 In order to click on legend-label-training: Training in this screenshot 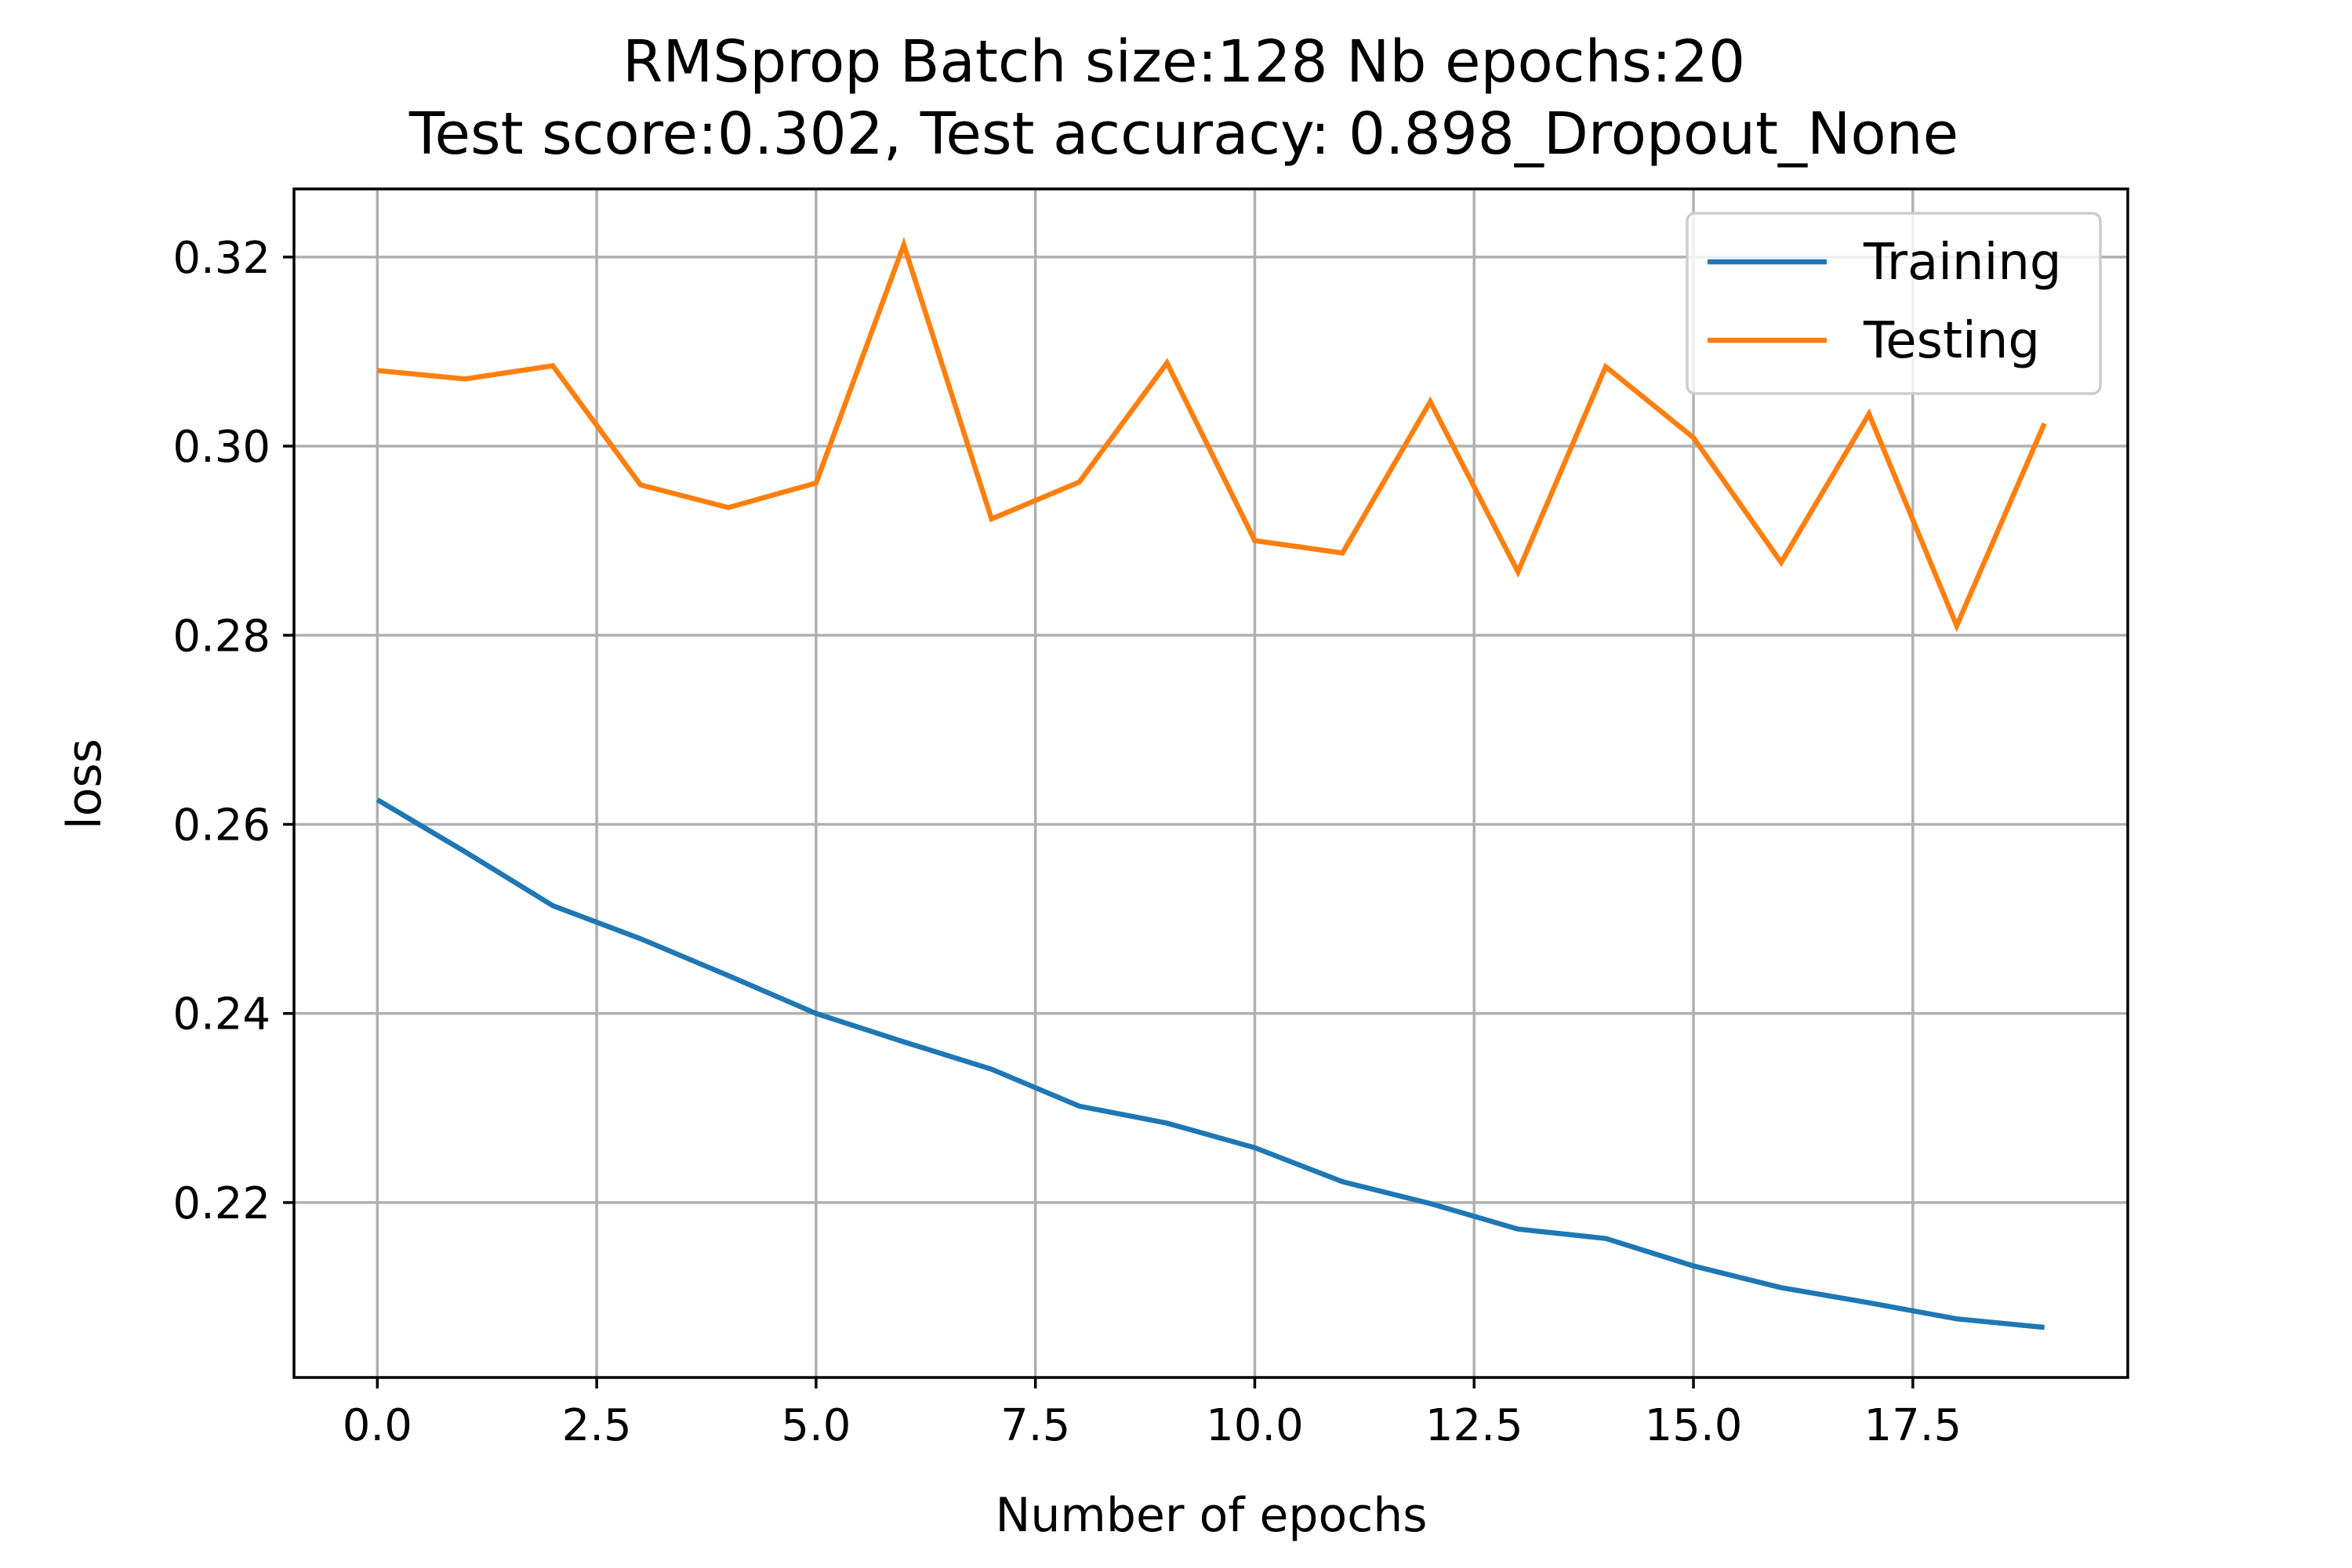, I will do `click(1962, 263)`.